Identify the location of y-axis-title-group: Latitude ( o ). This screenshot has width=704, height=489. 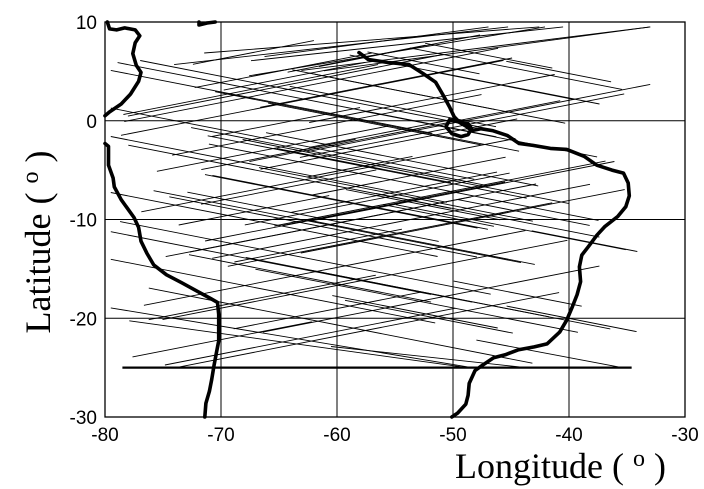
(32, 242).